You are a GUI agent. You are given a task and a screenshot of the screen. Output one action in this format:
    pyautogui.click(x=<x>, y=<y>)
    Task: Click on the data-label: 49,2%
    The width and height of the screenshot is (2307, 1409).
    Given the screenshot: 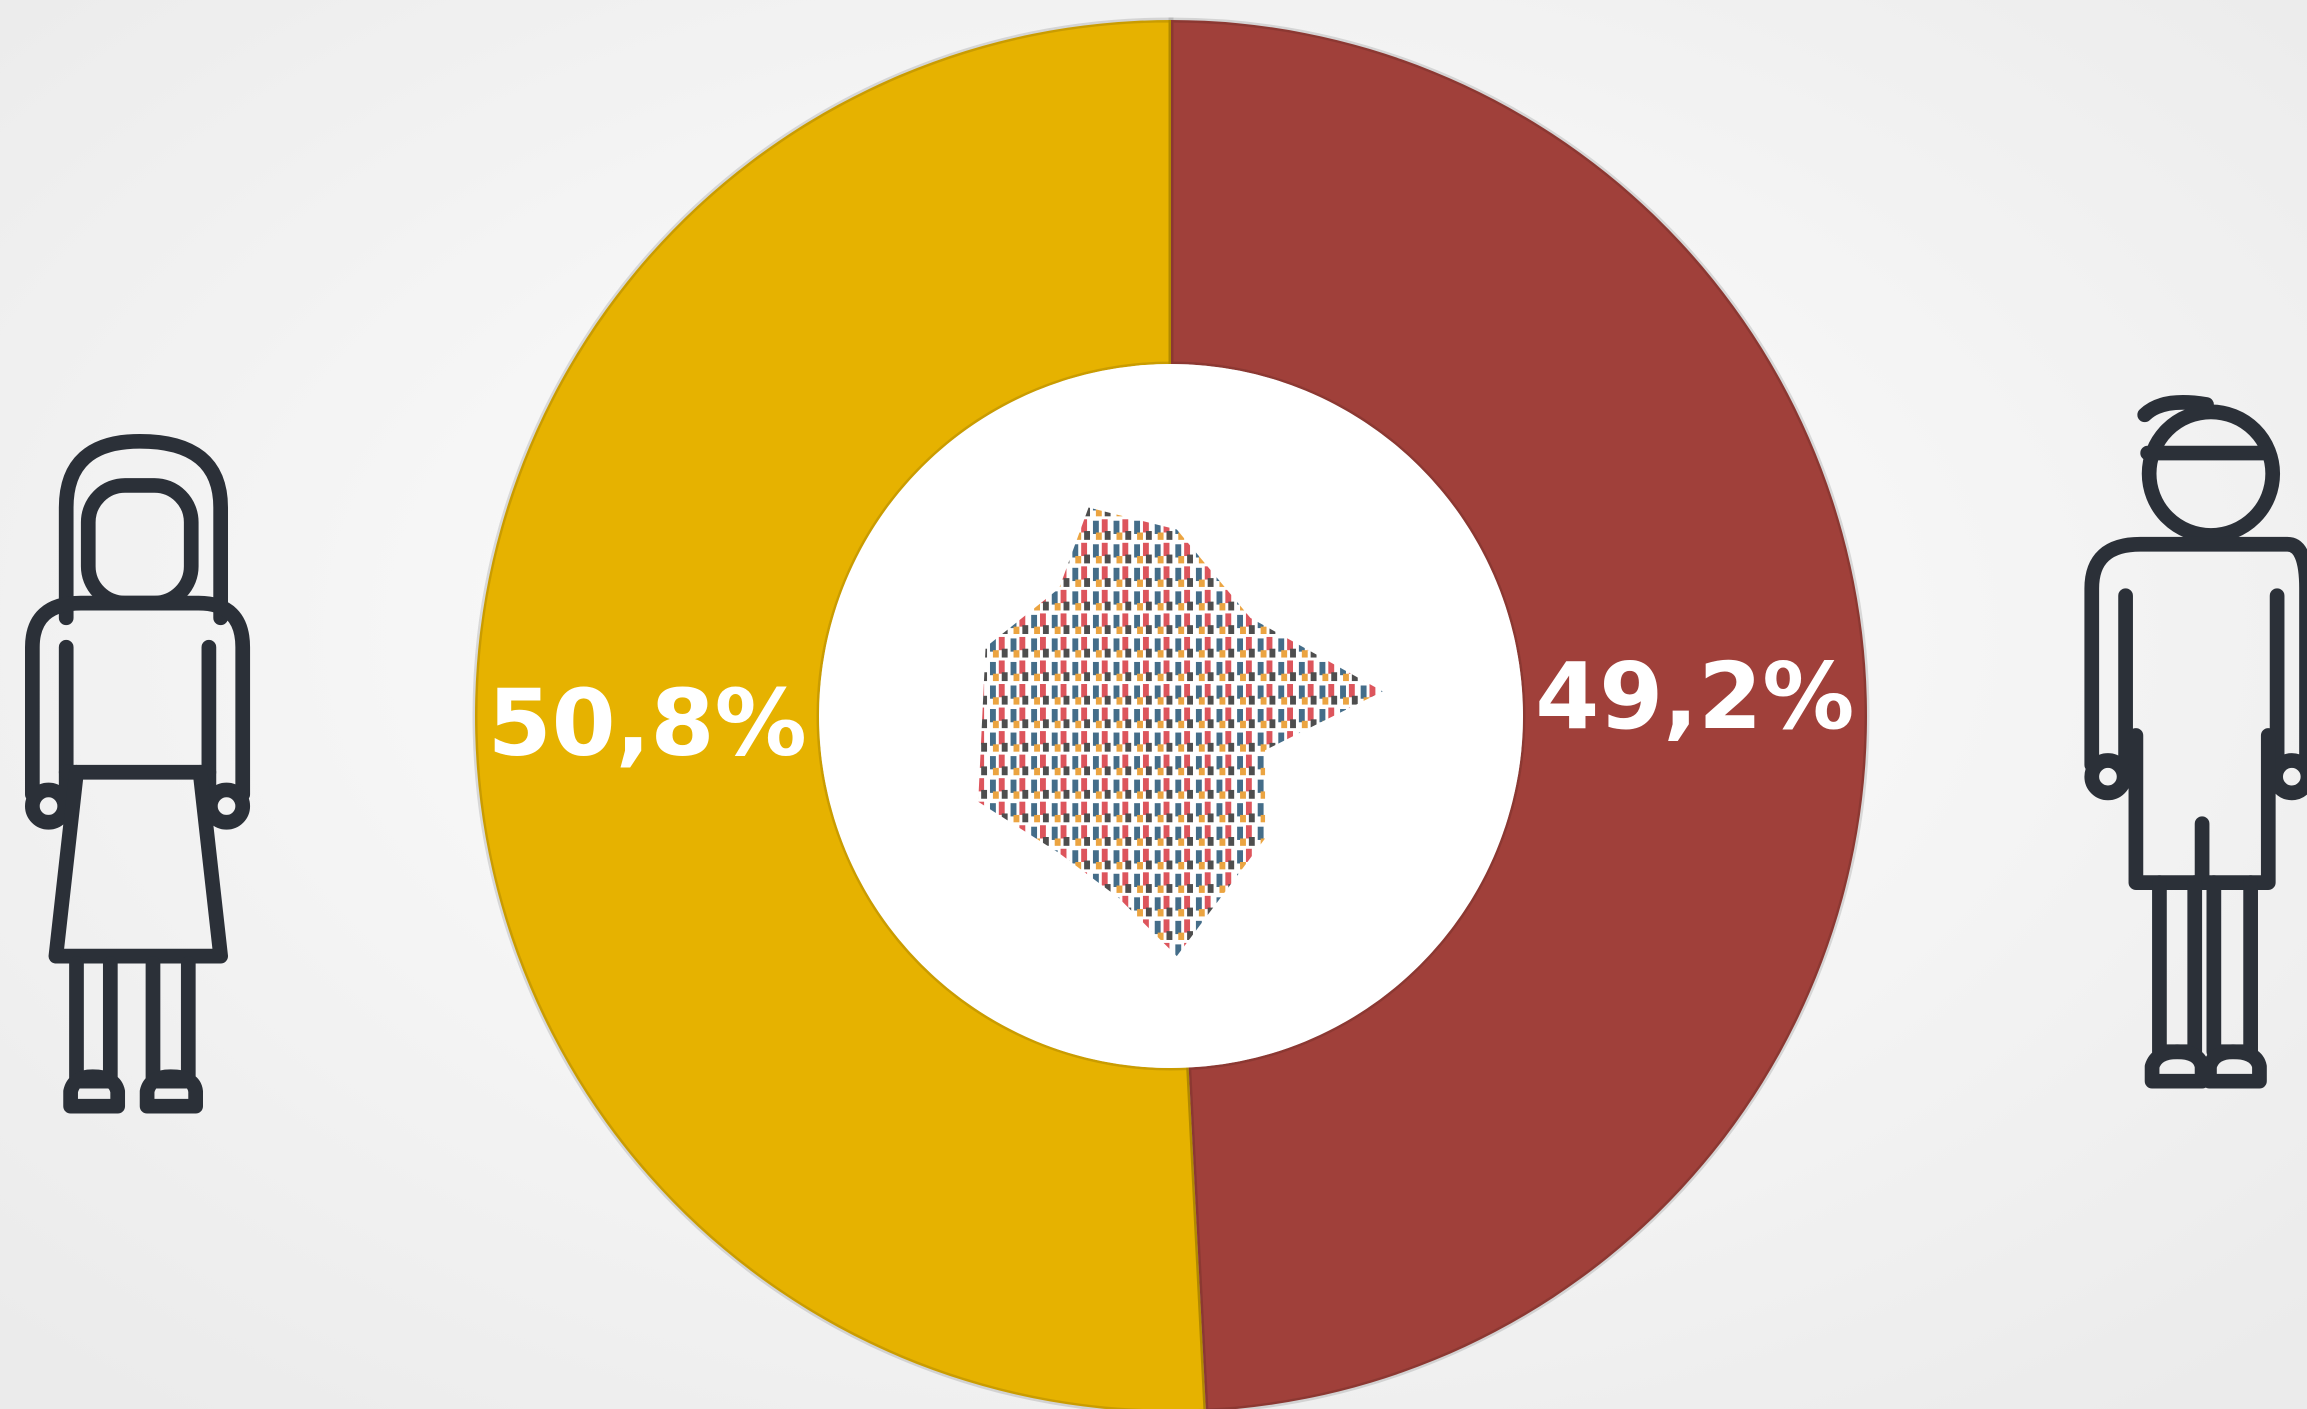 What is the action you would take?
    pyautogui.click(x=1694, y=696)
    